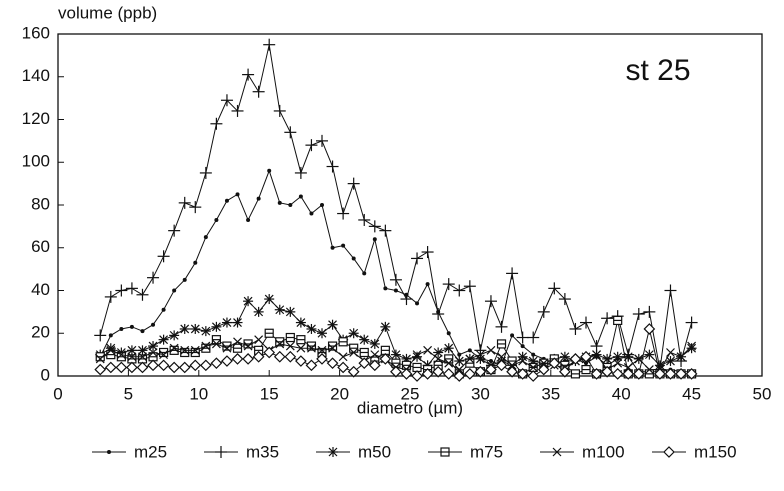  Describe the element at coordinates (374, 451) in the screenshot. I see `legend-label: m50` at that location.